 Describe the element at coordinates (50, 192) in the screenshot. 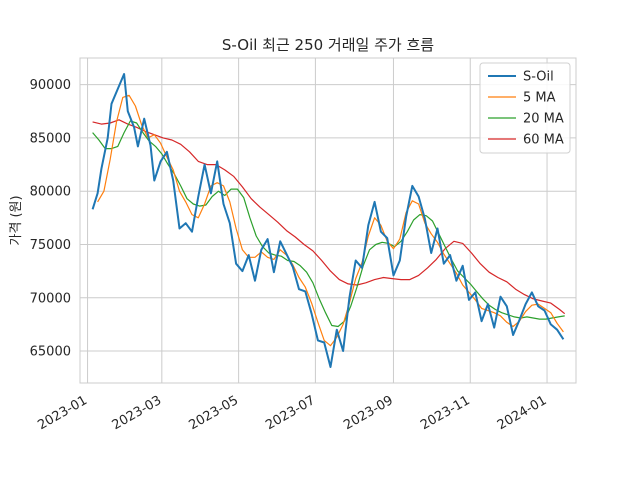

I see `y-tick-label: 80000` at that location.